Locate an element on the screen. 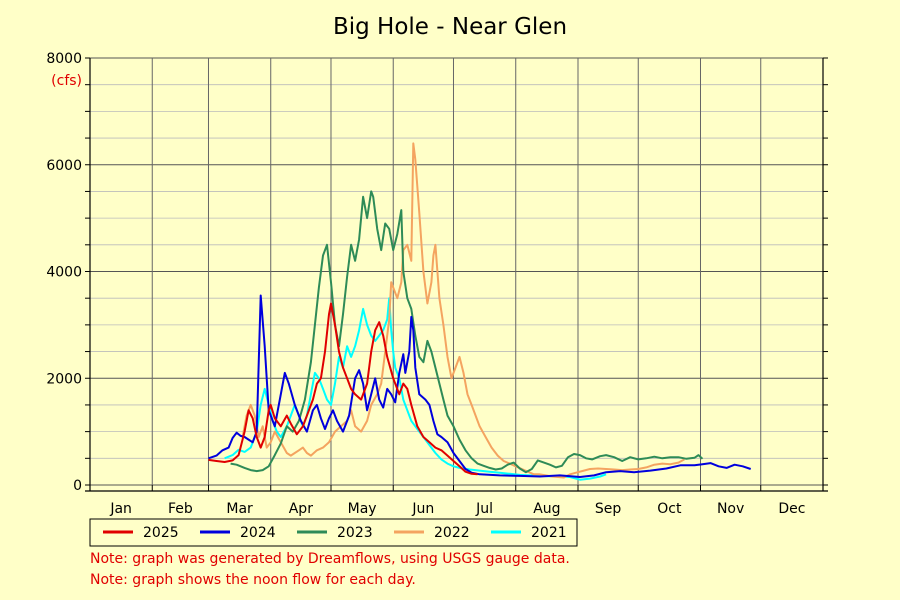 The image size is (900, 600). legend: 2025 2024 2023 2022 2021 is located at coordinates (333, 532).